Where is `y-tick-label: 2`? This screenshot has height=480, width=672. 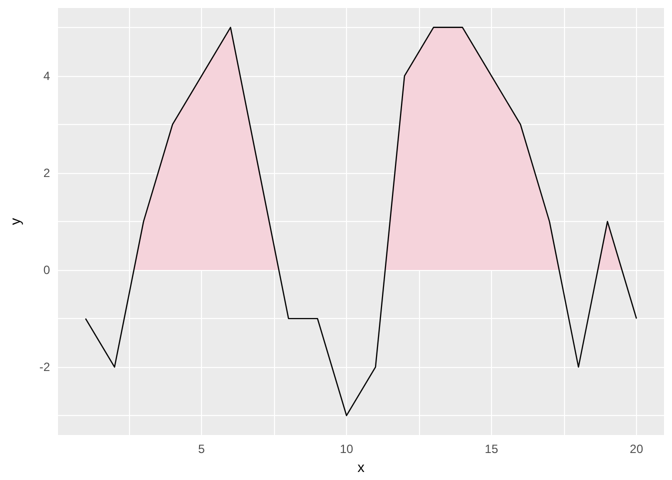
y-tick-label: 2 is located at coordinates (46, 173).